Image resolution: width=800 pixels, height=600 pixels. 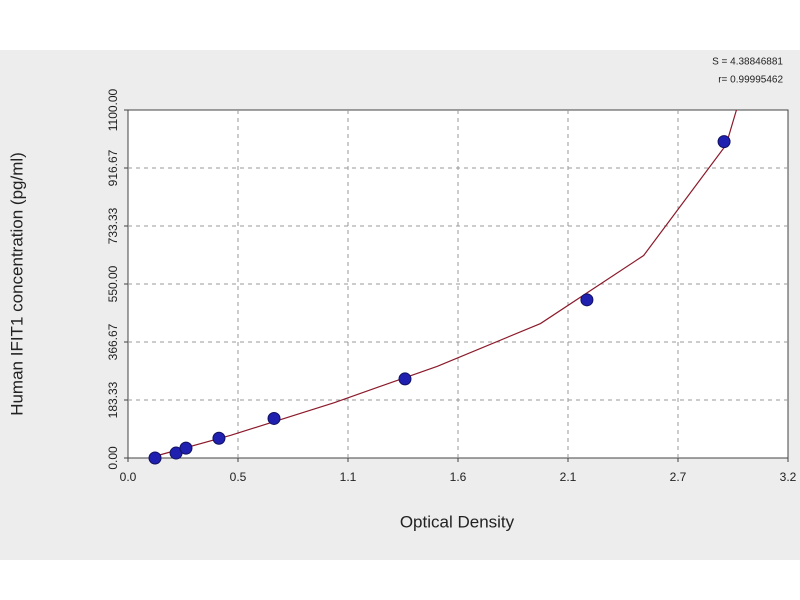 I want to click on x-tick-label: 2.1, so click(x=568, y=477).